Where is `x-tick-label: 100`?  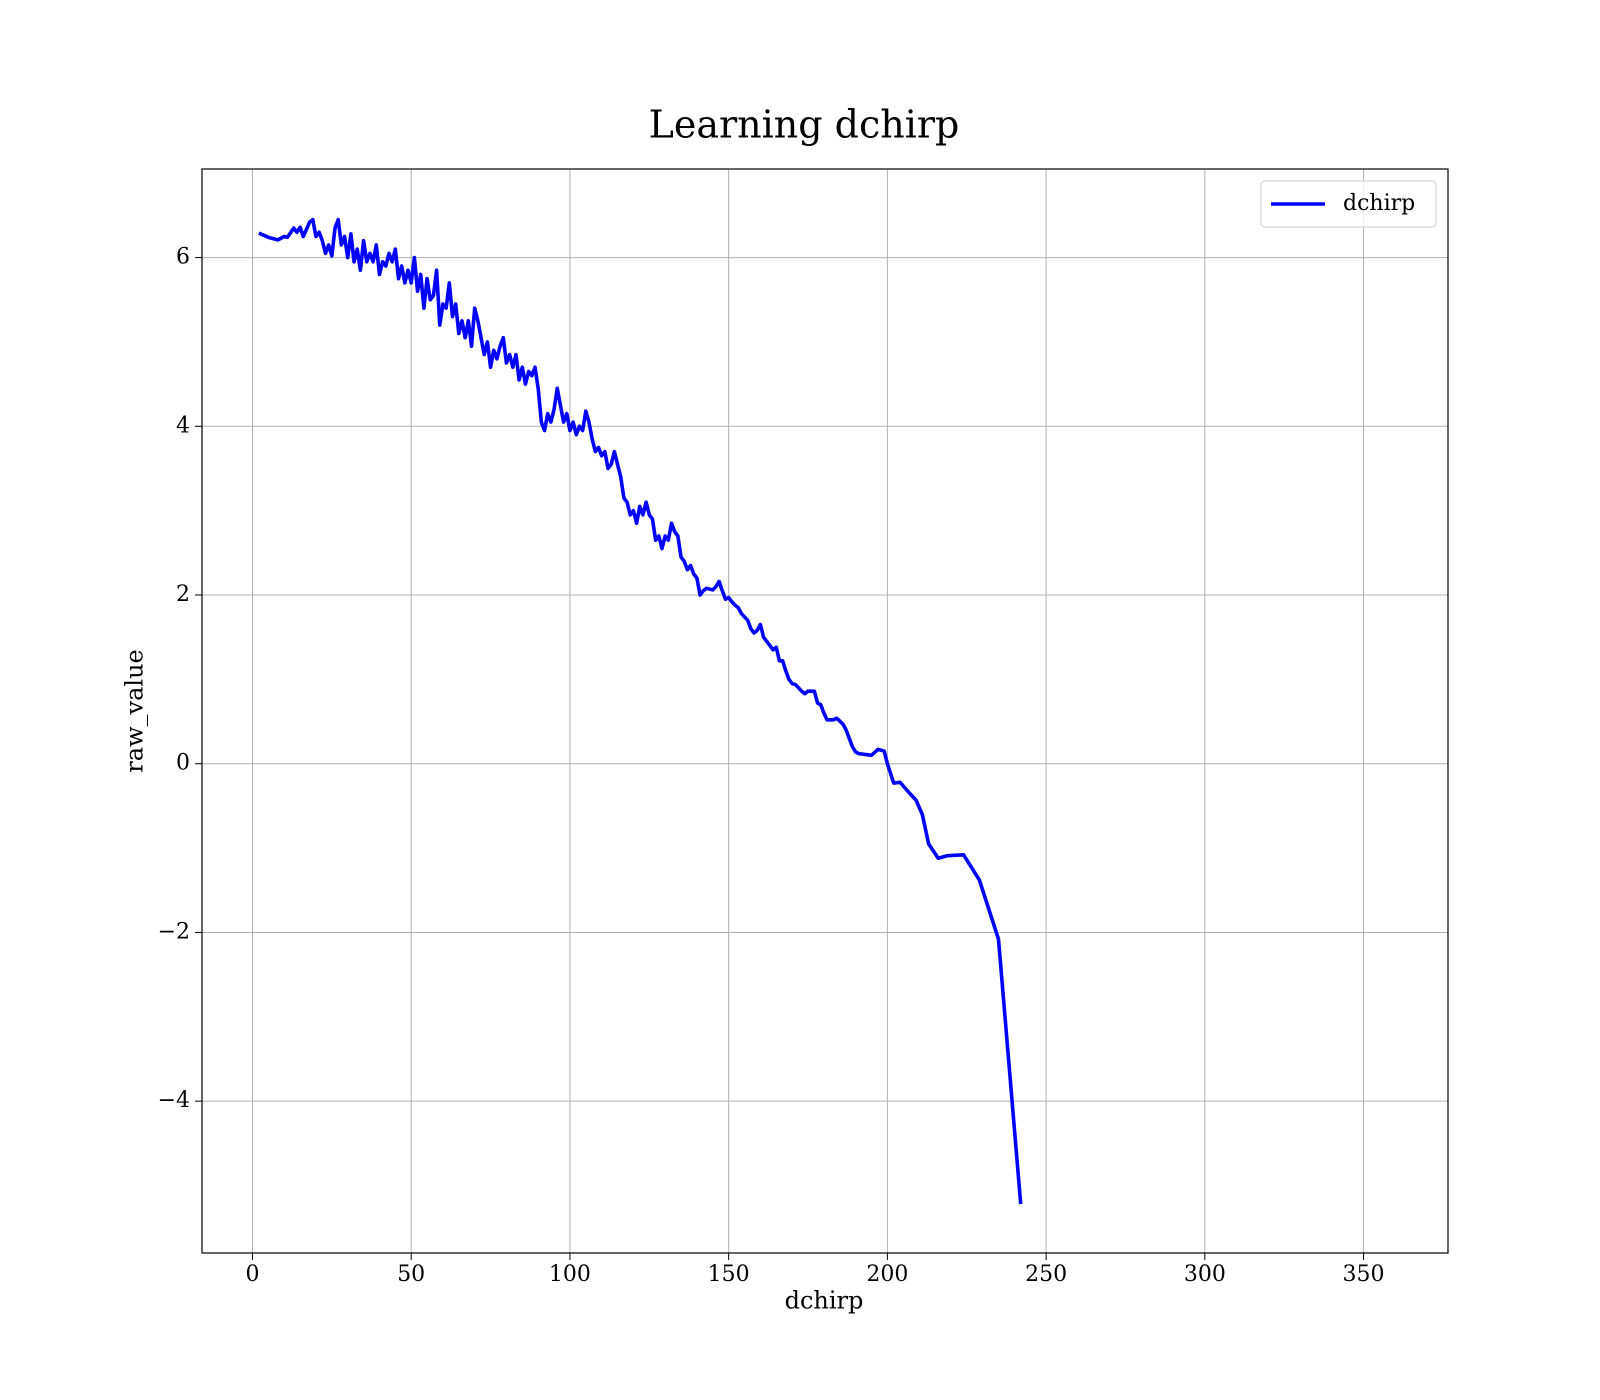
x-tick-label: 100 is located at coordinates (570, 1274).